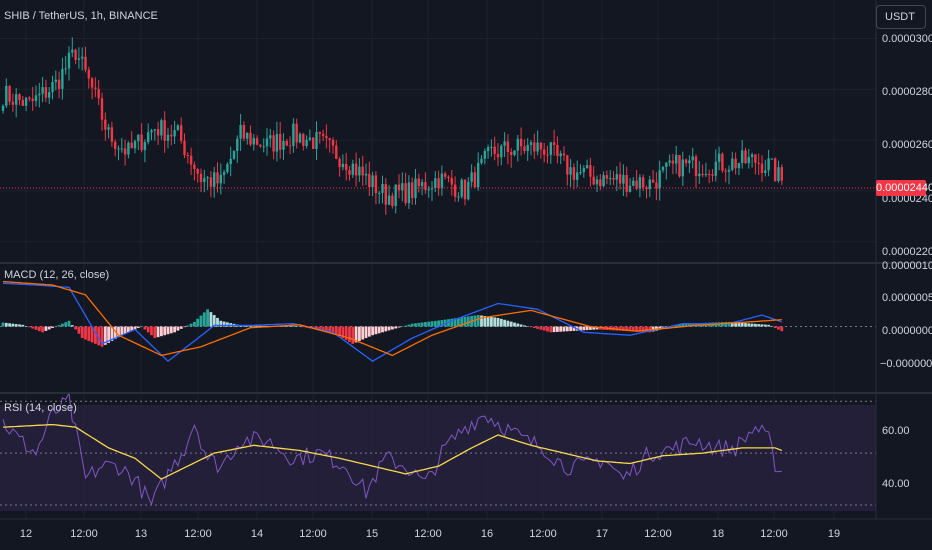 The width and height of the screenshot is (932, 550). What do you see at coordinates (901, 17) in the screenshot?
I see `currency-button: USDT` at bounding box center [901, 17].